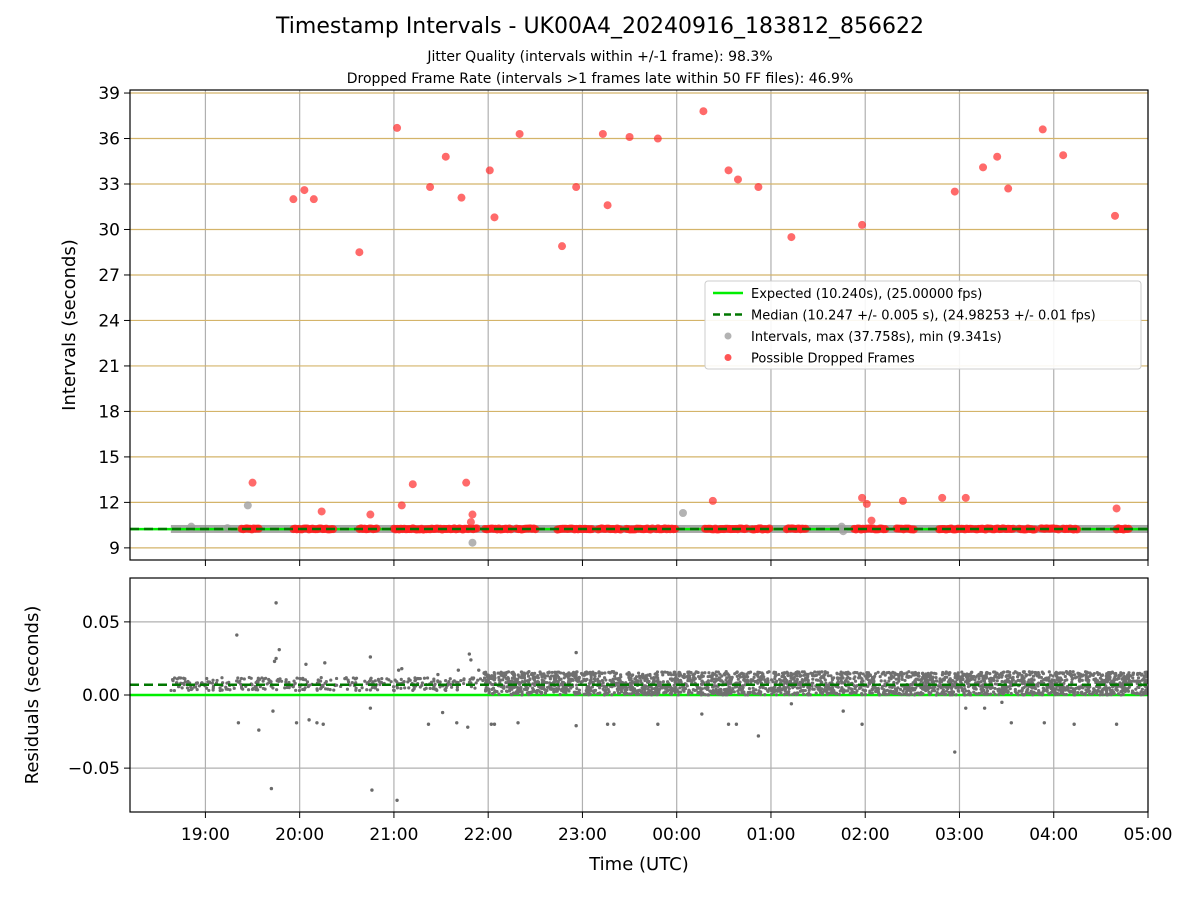 The height and width of the screenshot is (900, 1200). I want to click on legend-frame, so click(923, 325).